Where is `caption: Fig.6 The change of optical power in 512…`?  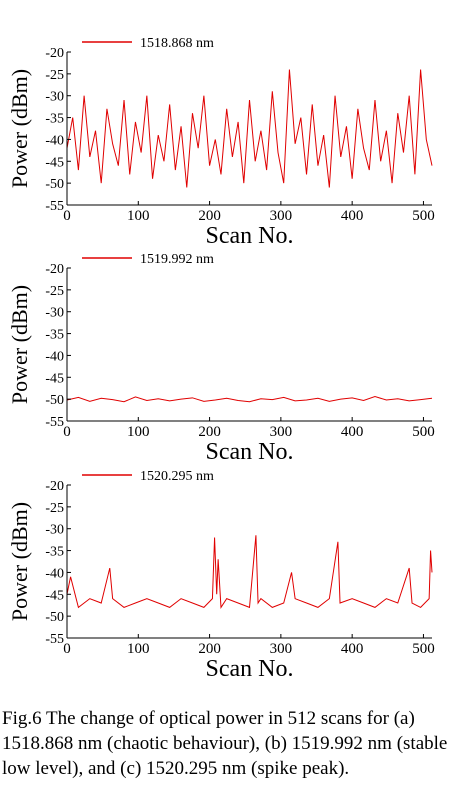
caption: Fig.6 The change of optical power in 512… is located at coordinates (225, 743).